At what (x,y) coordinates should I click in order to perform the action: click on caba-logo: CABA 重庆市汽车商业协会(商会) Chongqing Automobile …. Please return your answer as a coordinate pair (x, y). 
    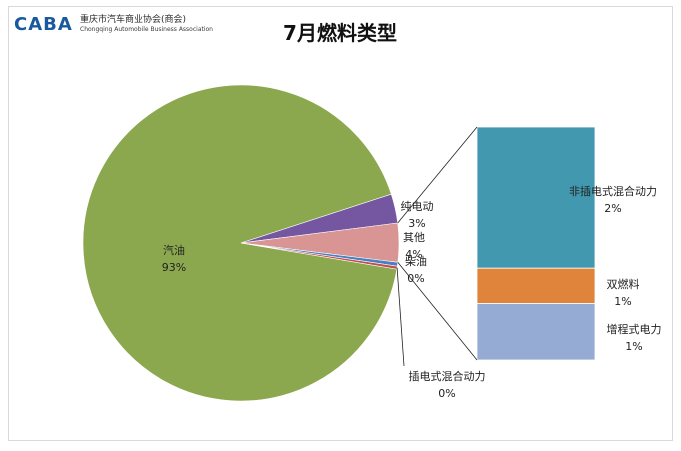
    Looking at the image, I should click on (113, 24).